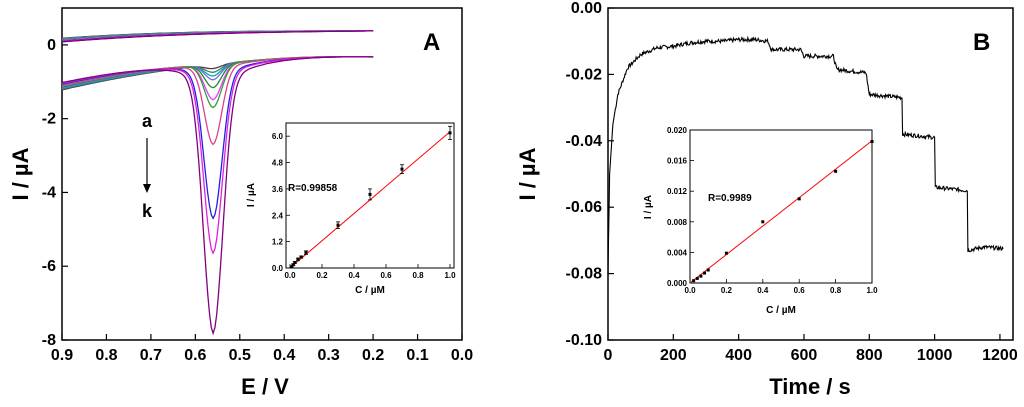  What do you see at coordinates (278, 136) in the screenshot?
I see `inset-y-tick-label: 6.0` at bounding box center [278, 136].